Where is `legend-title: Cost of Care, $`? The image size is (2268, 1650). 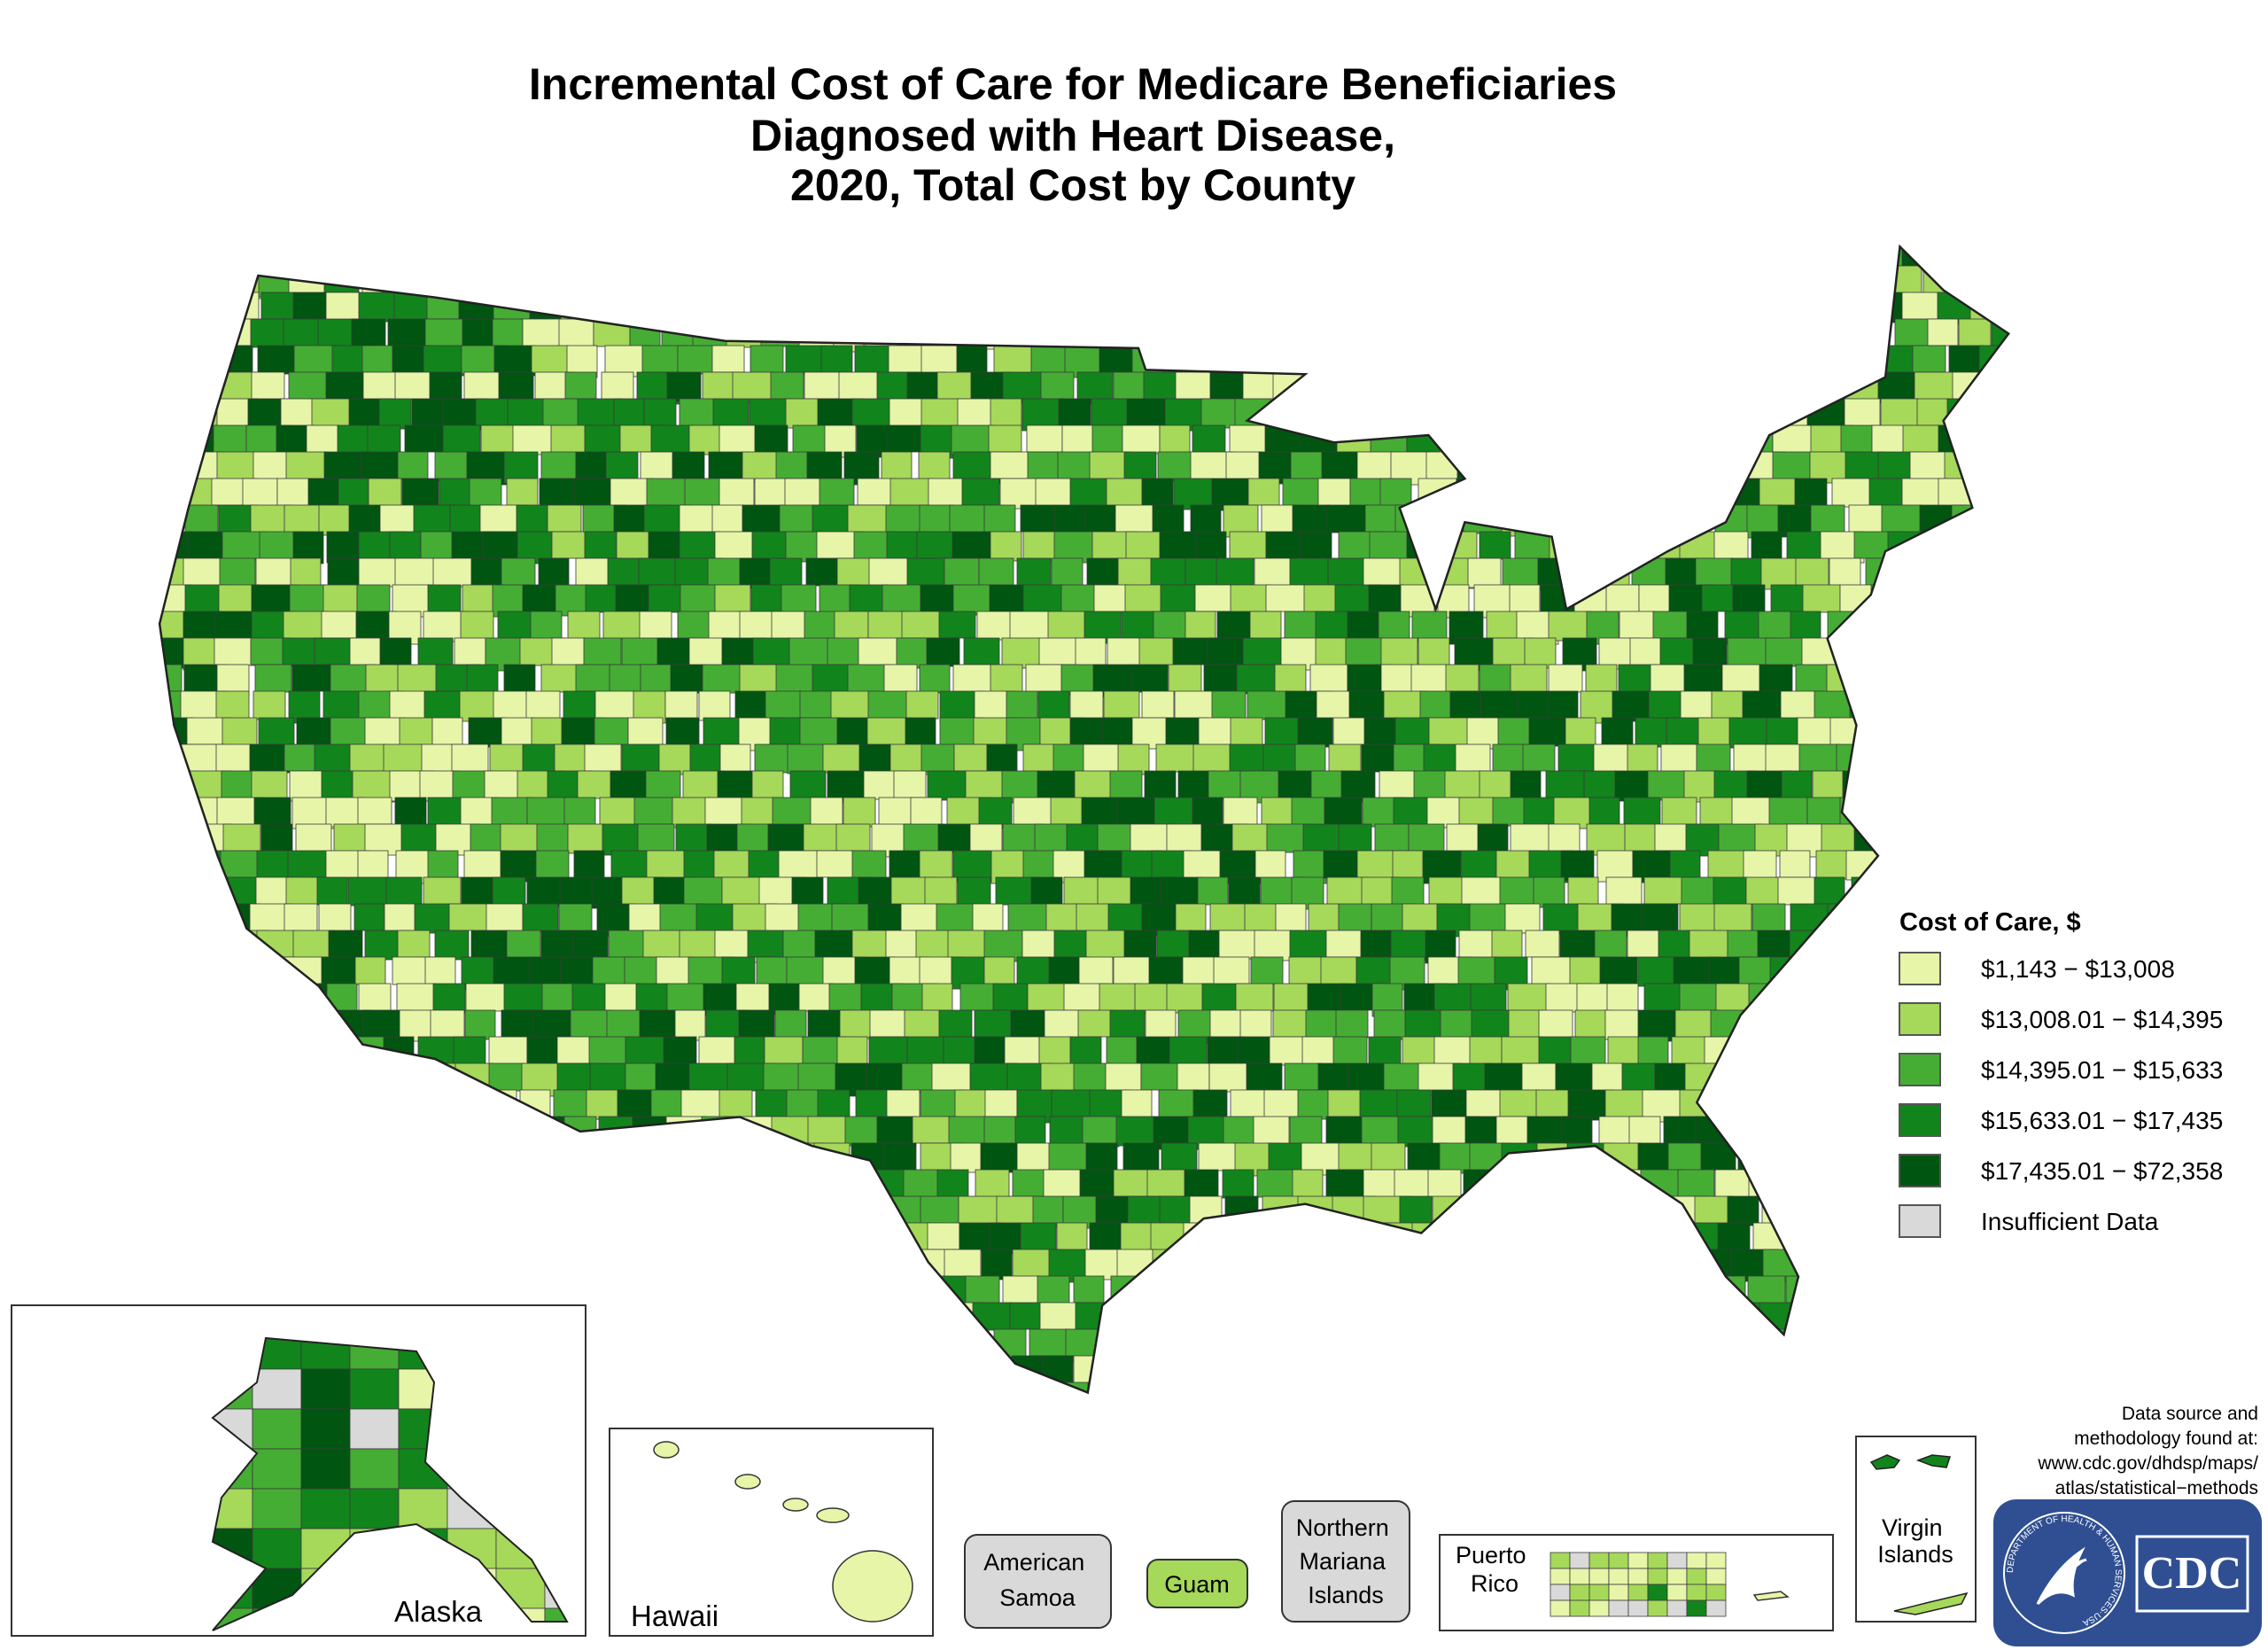 legend-title: Cost of Care, $ is located at coordinates (1990, 922).